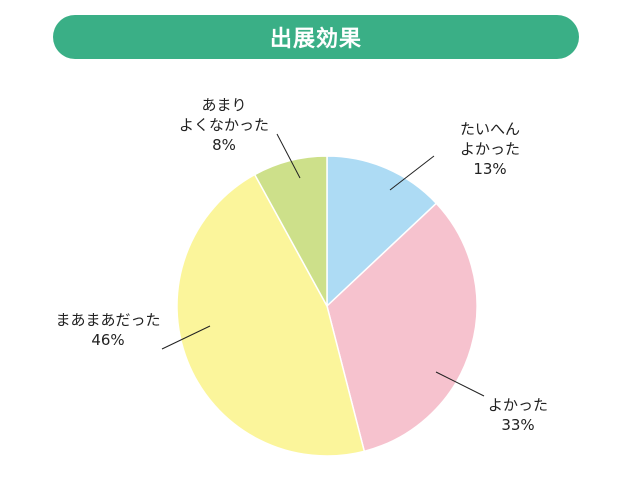  Describe the element at coordinates (224, 125) in the screenshot. I see `slice-category-label-4: よくなかった` at that location.